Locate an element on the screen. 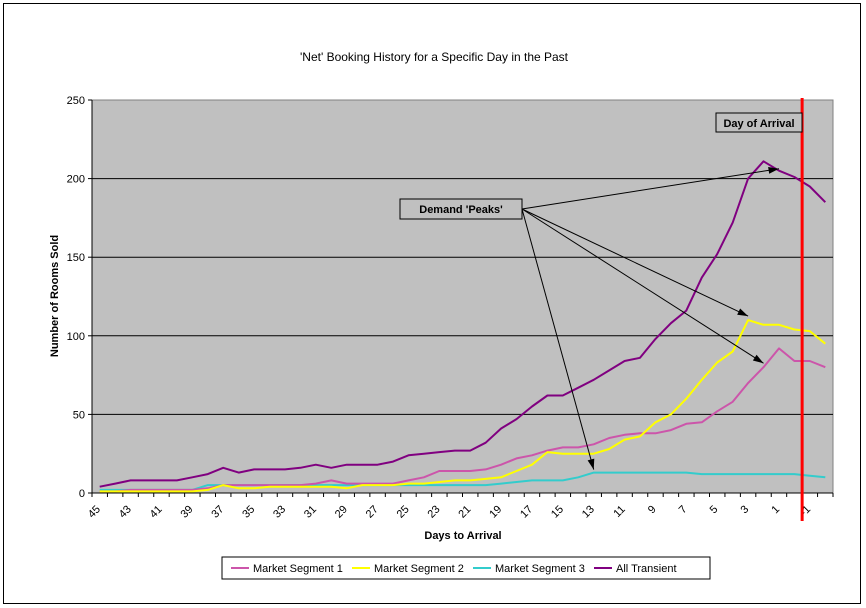 This screenshot has width=866, height=608. demand-peaks-callout: Demand 'Peaks' is located at coordinates (461, 209).